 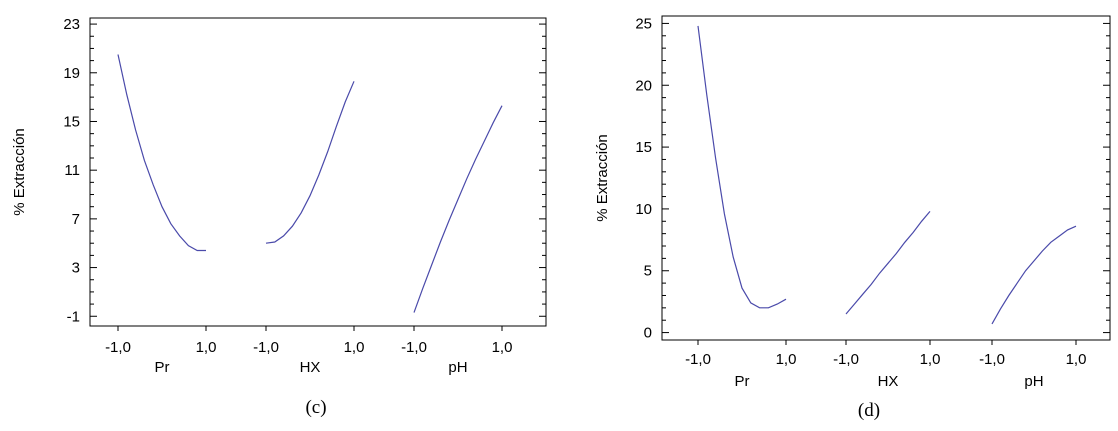 I want to click on y-tick-label: -1, so click(x=73, y=316).